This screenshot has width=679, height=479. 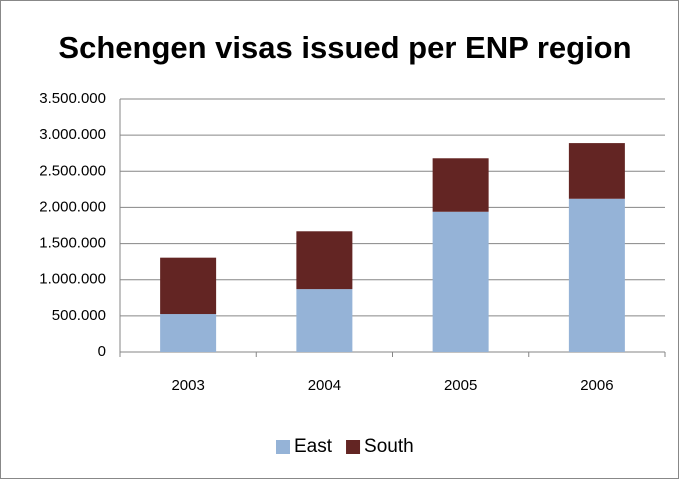 What do you see at coordinates (79, 315) in the screenshot?
I see `y-tick-label: 500.000` at bounding box center [79, 315].